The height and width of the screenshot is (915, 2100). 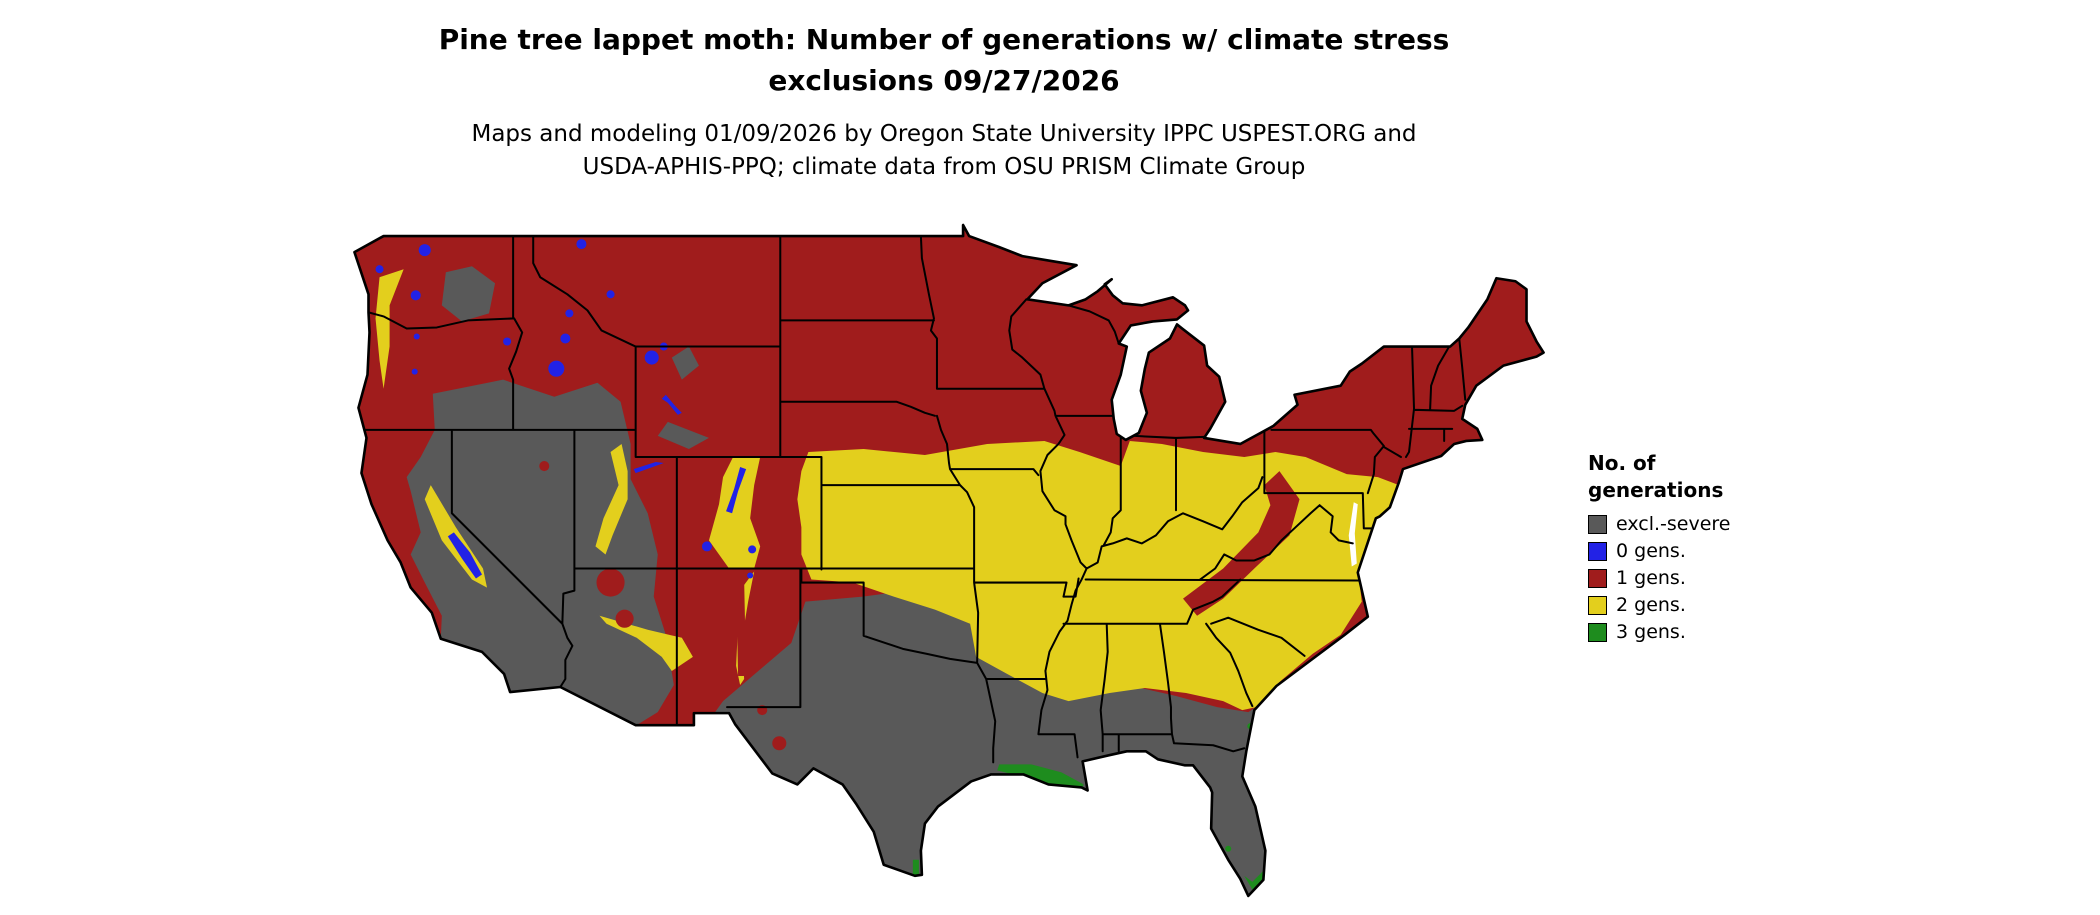 I want to click on legend-swatch-2-gens, so click(x=1597, y=605).